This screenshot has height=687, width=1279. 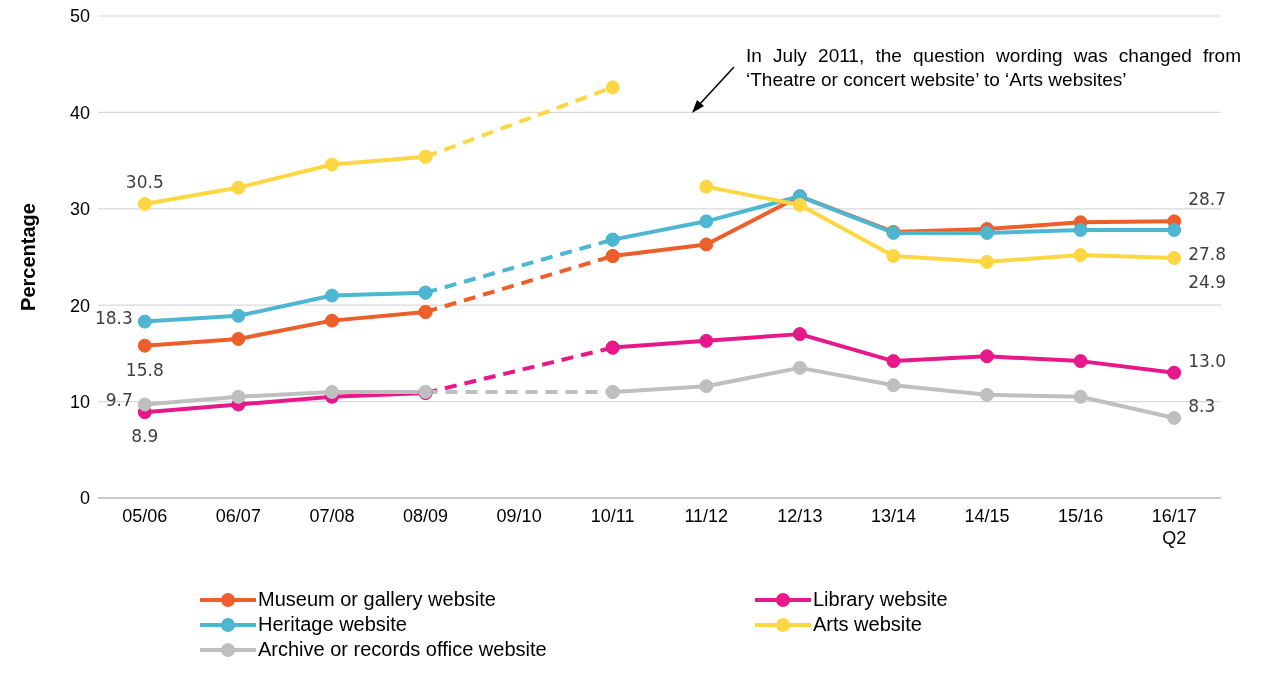 I want to click on y-tick-label: 30, so click(x=79, y=209).